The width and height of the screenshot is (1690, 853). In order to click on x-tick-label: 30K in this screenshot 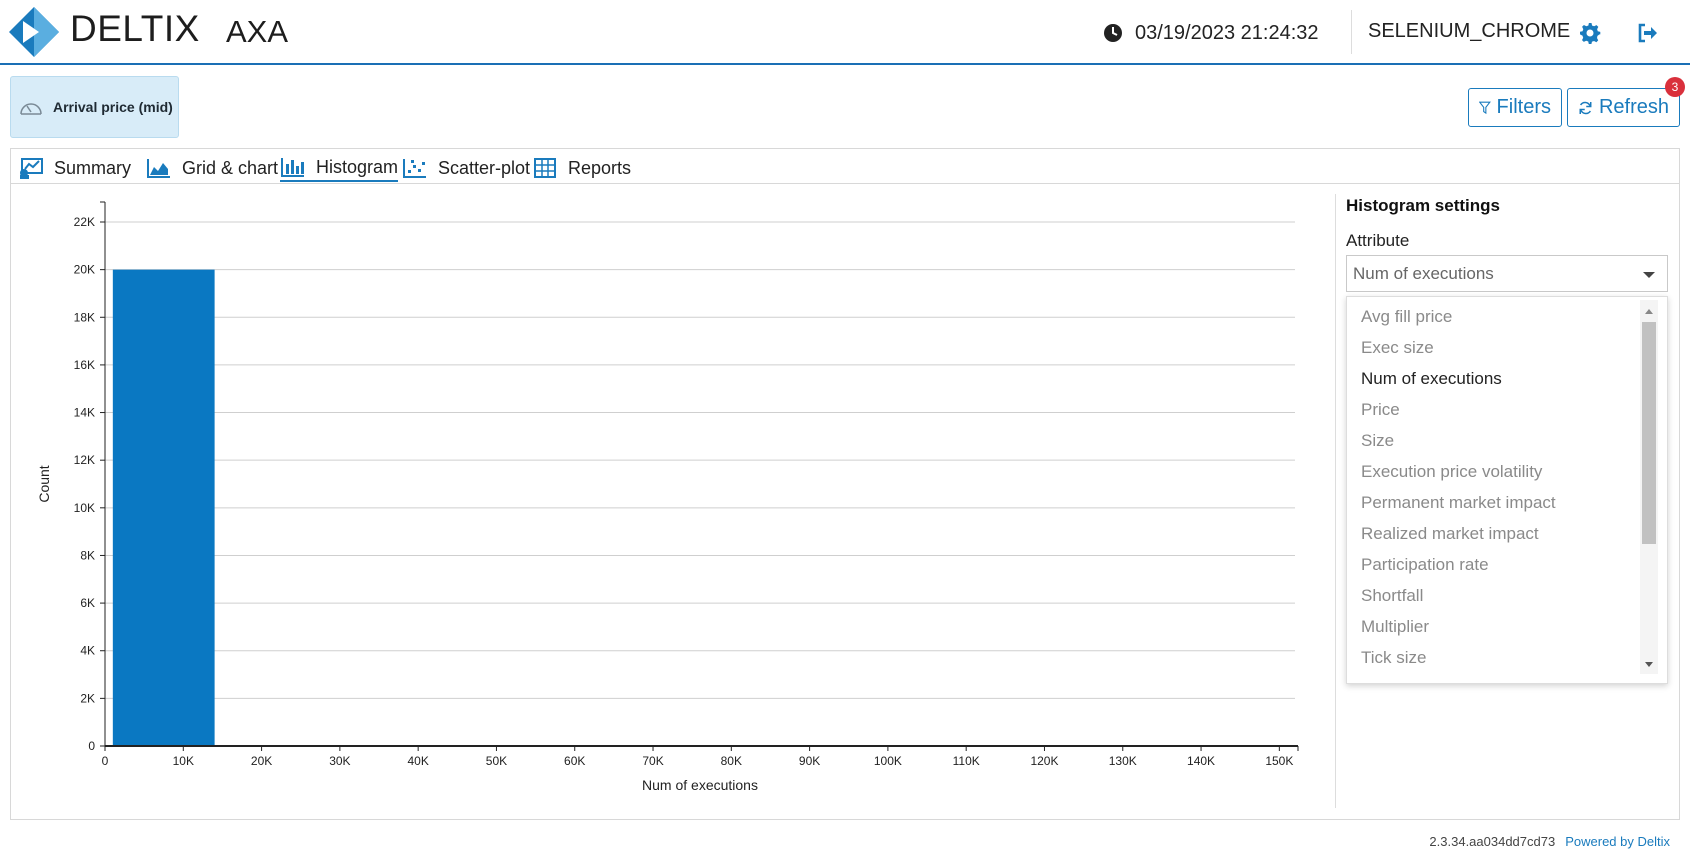, I will do `click(339, 761)`.